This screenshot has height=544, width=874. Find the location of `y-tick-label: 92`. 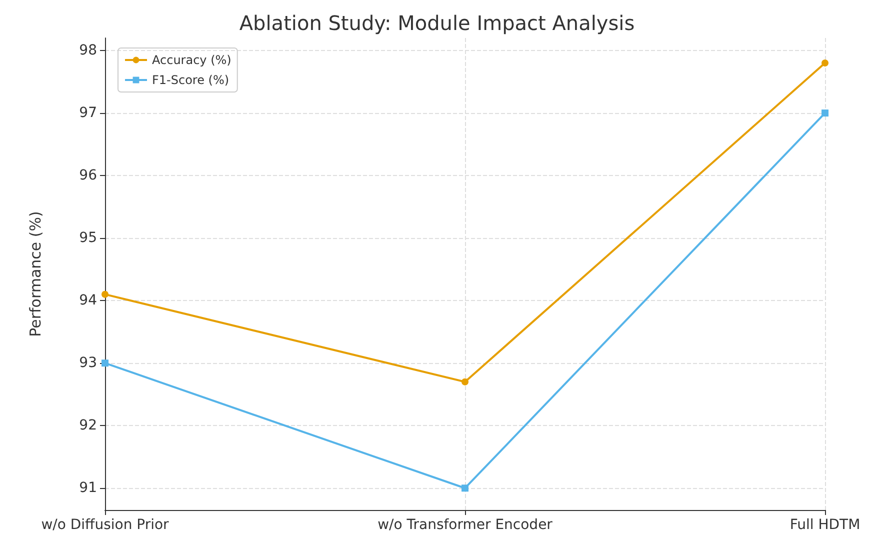

y-tick-label: 92 is located at coordinates (88, 426).